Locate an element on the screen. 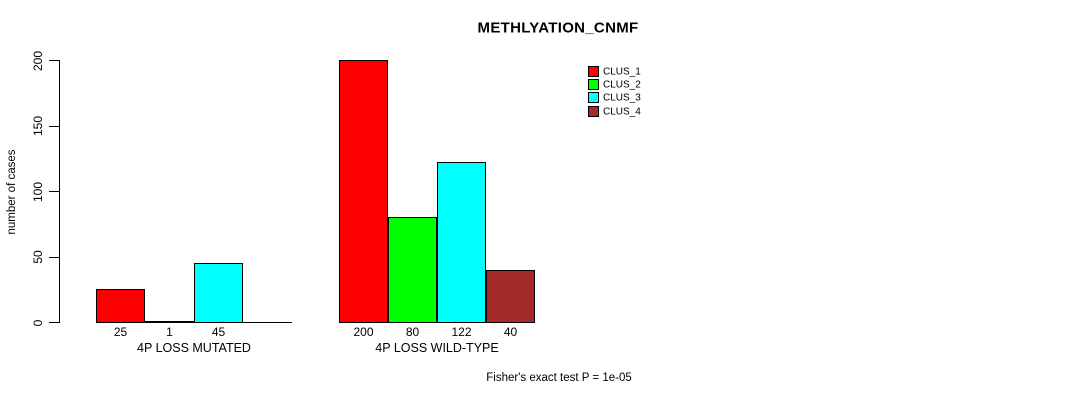 This screenshot has width=1090, height=400. bar-value-label: 45 is located at coordinates (218, 331).